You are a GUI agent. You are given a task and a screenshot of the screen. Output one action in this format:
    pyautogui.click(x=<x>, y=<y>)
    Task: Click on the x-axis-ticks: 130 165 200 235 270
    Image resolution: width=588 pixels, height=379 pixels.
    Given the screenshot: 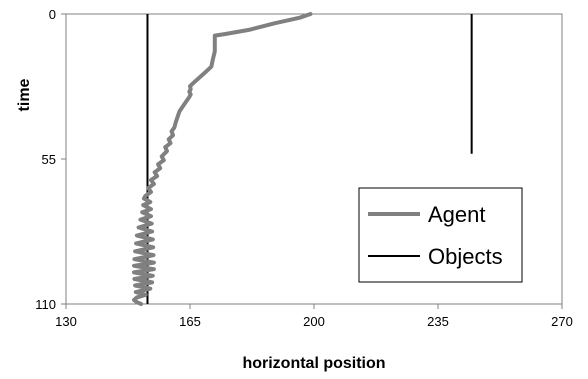 What is the action you would take?
    pyautogui.click(x=314, y=316)
    